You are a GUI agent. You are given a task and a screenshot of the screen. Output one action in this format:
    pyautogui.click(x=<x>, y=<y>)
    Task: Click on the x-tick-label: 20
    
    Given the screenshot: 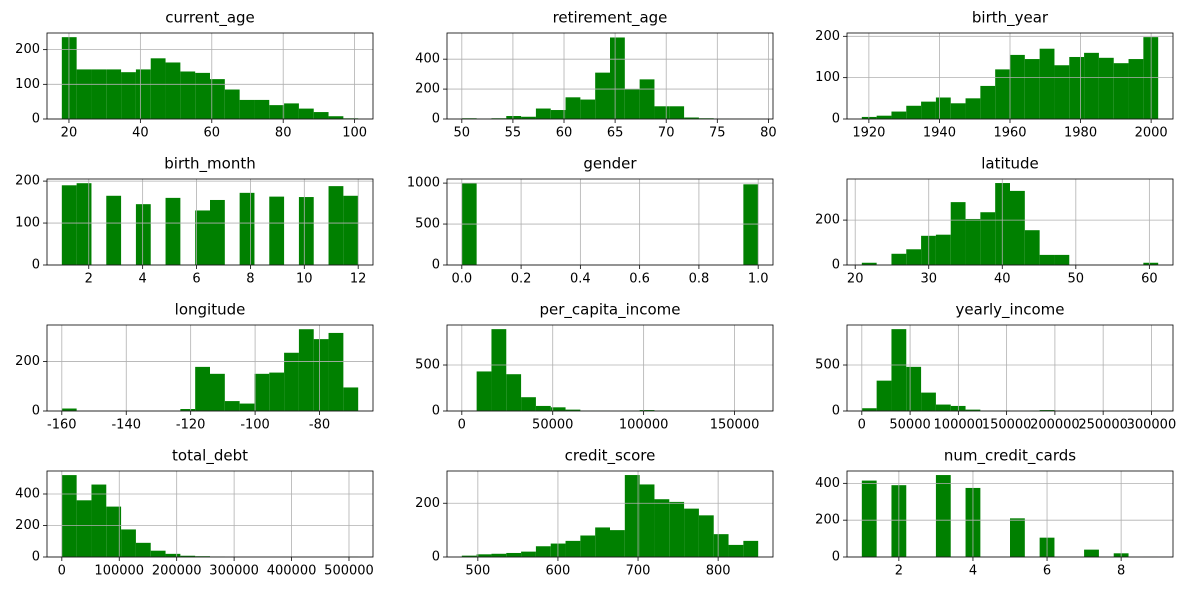 What is the action you would take?
    pyautogui.click(x=69, y=133)
    